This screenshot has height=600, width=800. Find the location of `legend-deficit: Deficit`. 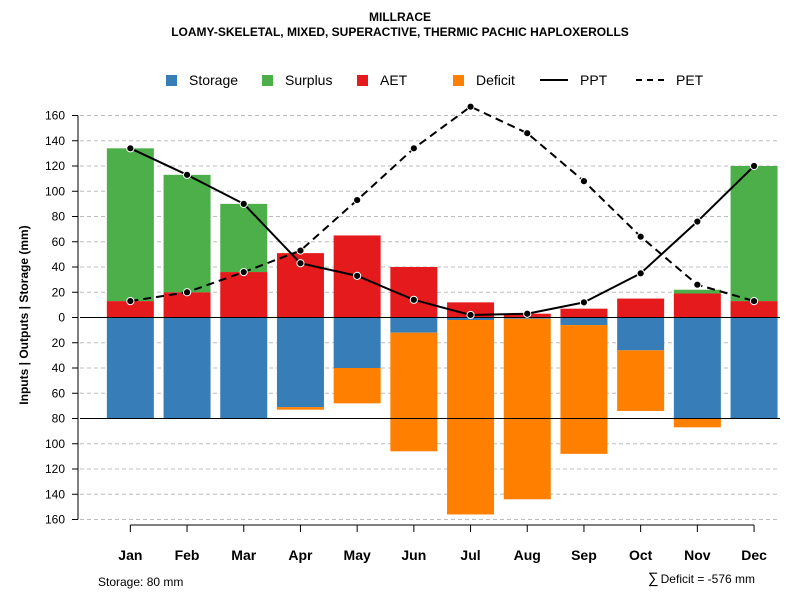

legend-deficit: Deficit is located at coordinates (484, 80).